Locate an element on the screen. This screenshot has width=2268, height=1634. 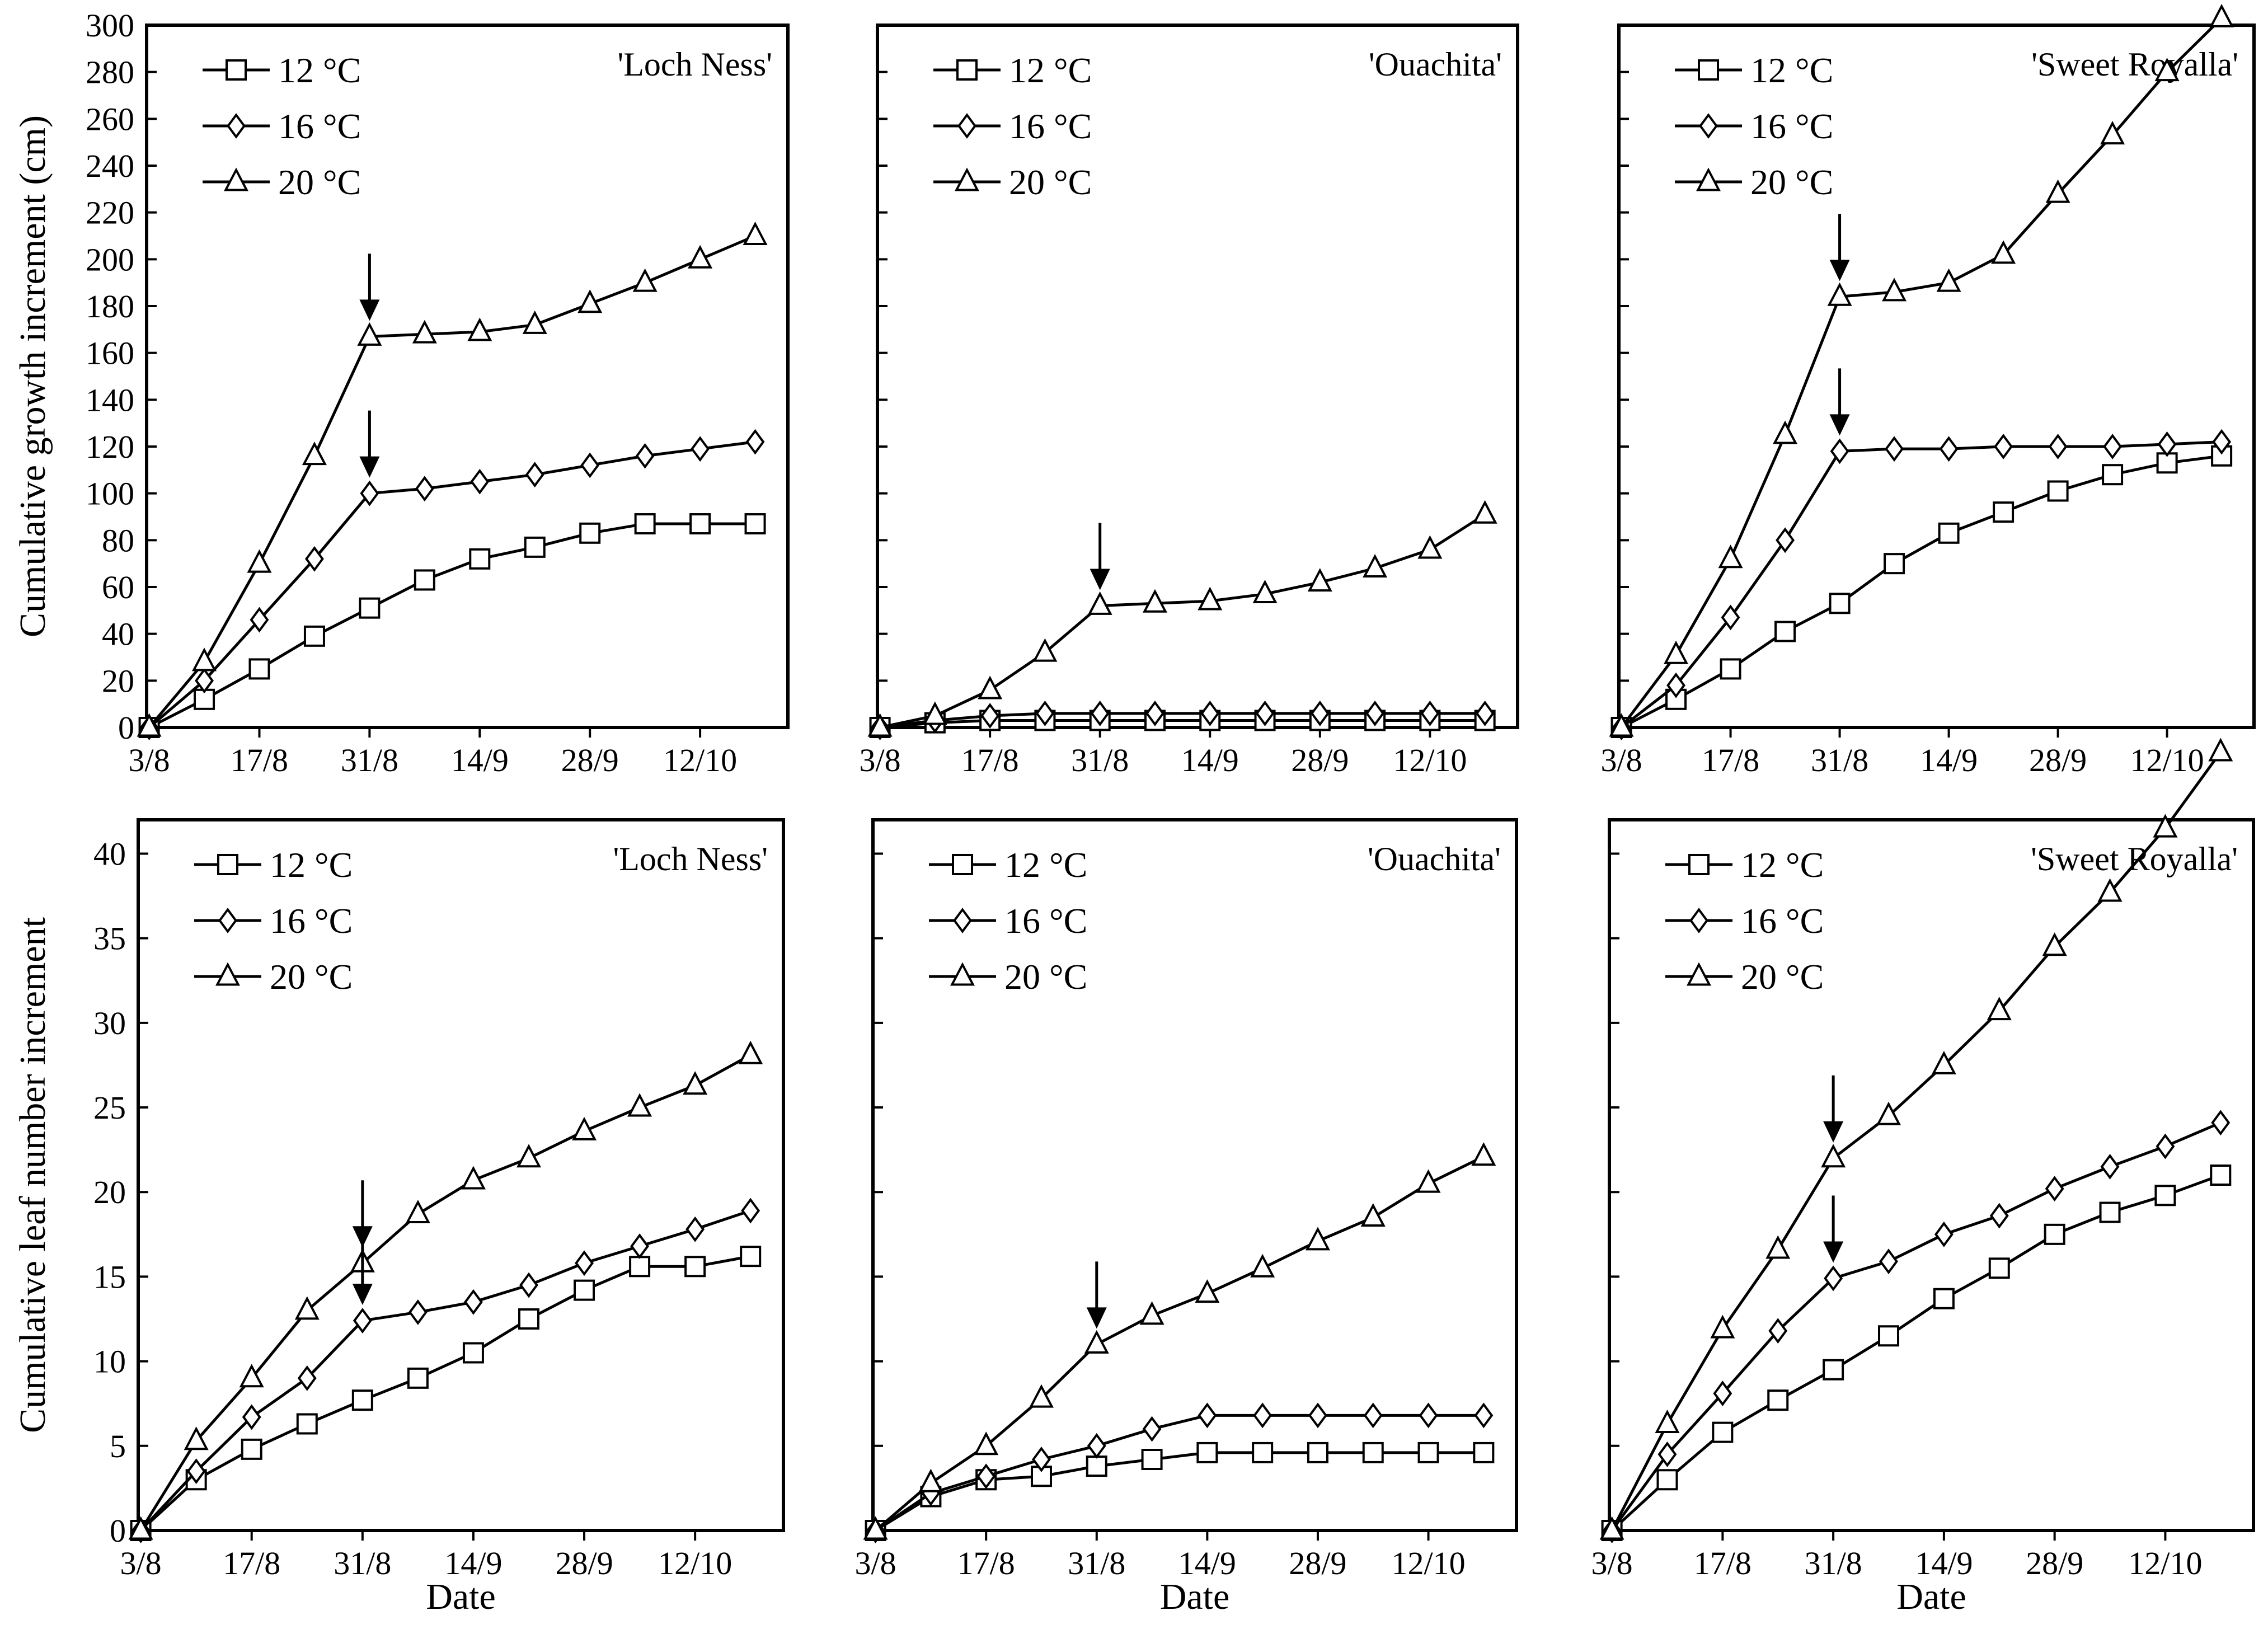
y-tick-label: 200 is located at coordinates (110, 259).